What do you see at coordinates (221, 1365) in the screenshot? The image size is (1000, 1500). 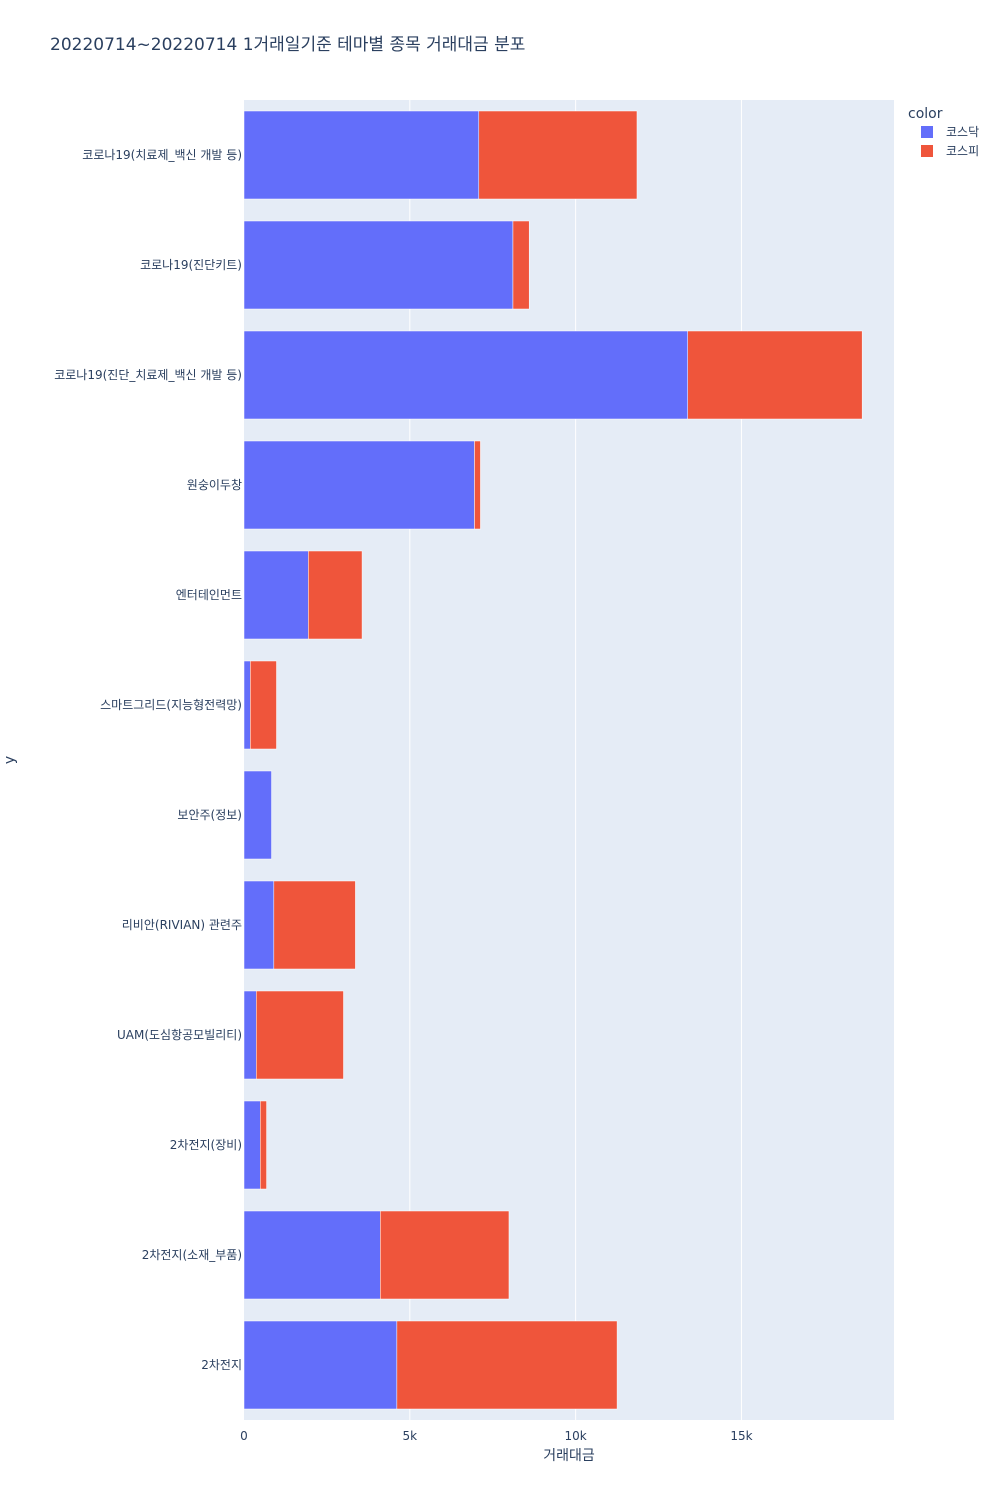 I see `y-tick-label: 2차전지` at bounding box center [221, 1365].